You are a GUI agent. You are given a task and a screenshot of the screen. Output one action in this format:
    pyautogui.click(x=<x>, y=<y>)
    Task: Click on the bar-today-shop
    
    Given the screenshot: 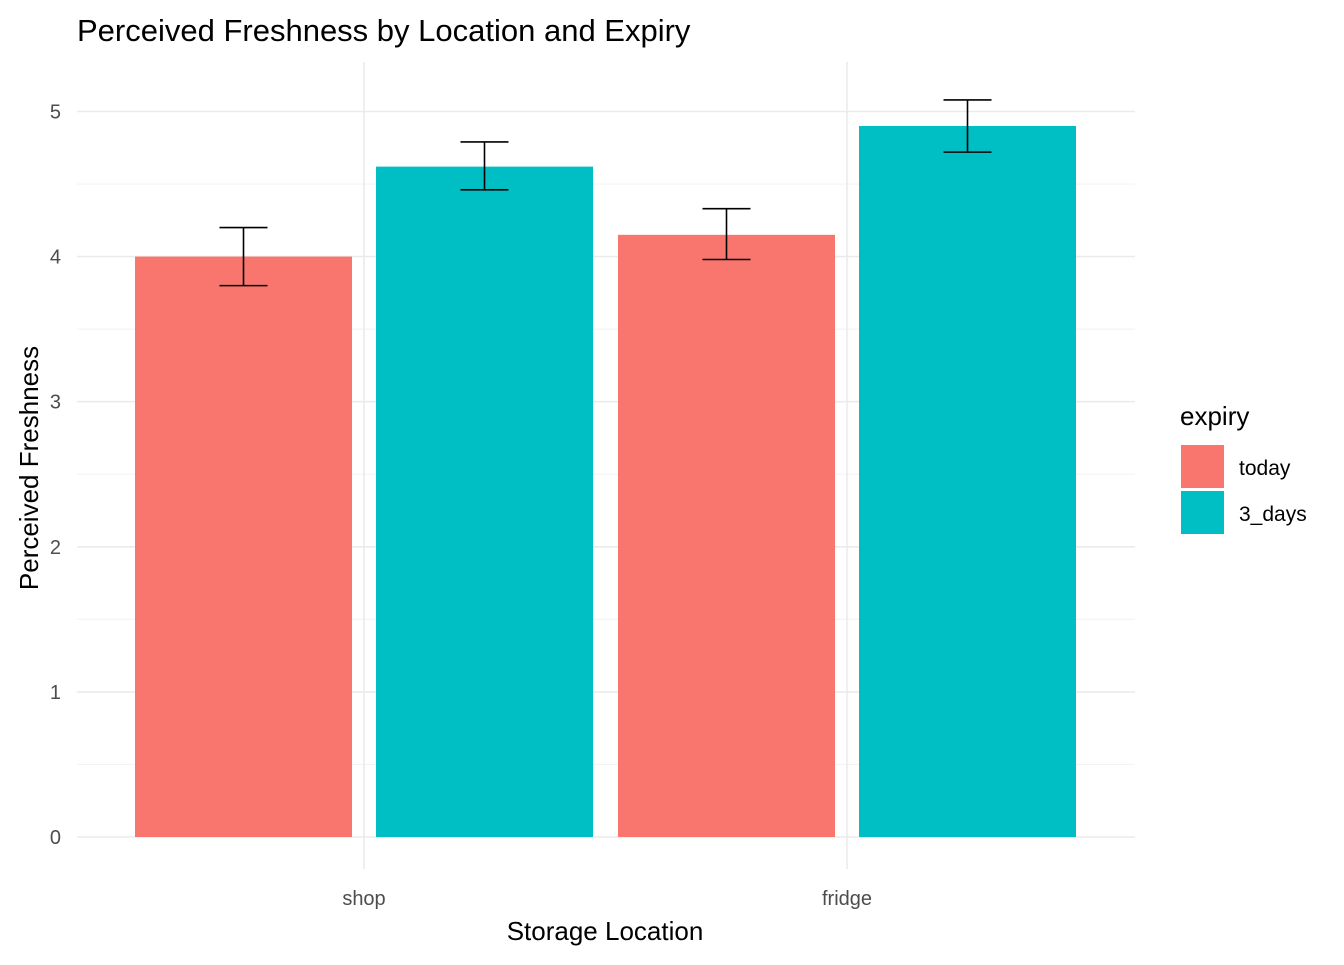 What is the action you would take?
    pyautogui.click(x=243, y=547)
    